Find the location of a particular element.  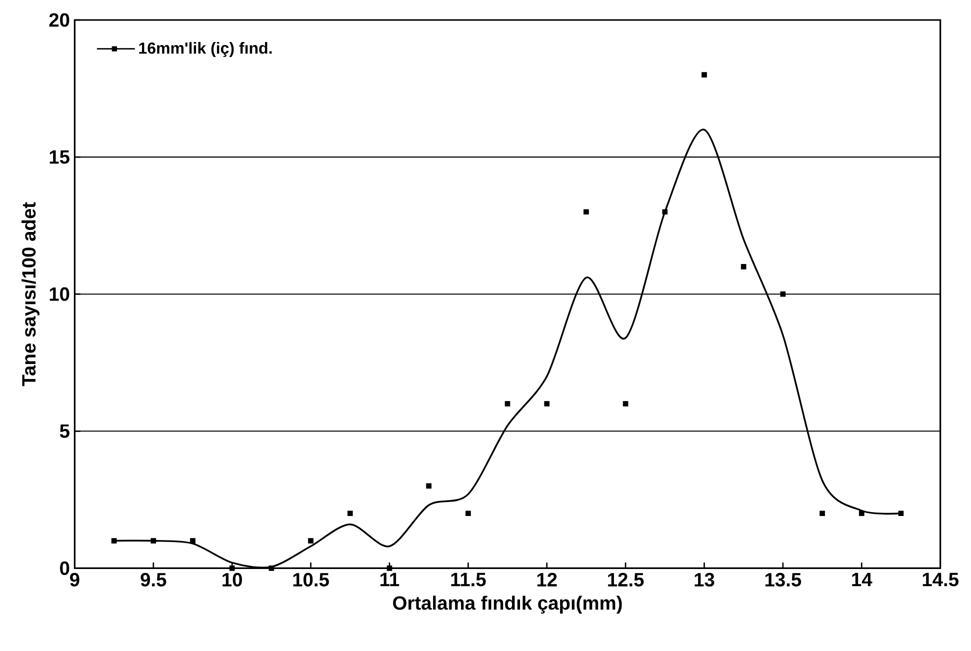

y-tick-label: 5 is located at coordinates (65, 431).